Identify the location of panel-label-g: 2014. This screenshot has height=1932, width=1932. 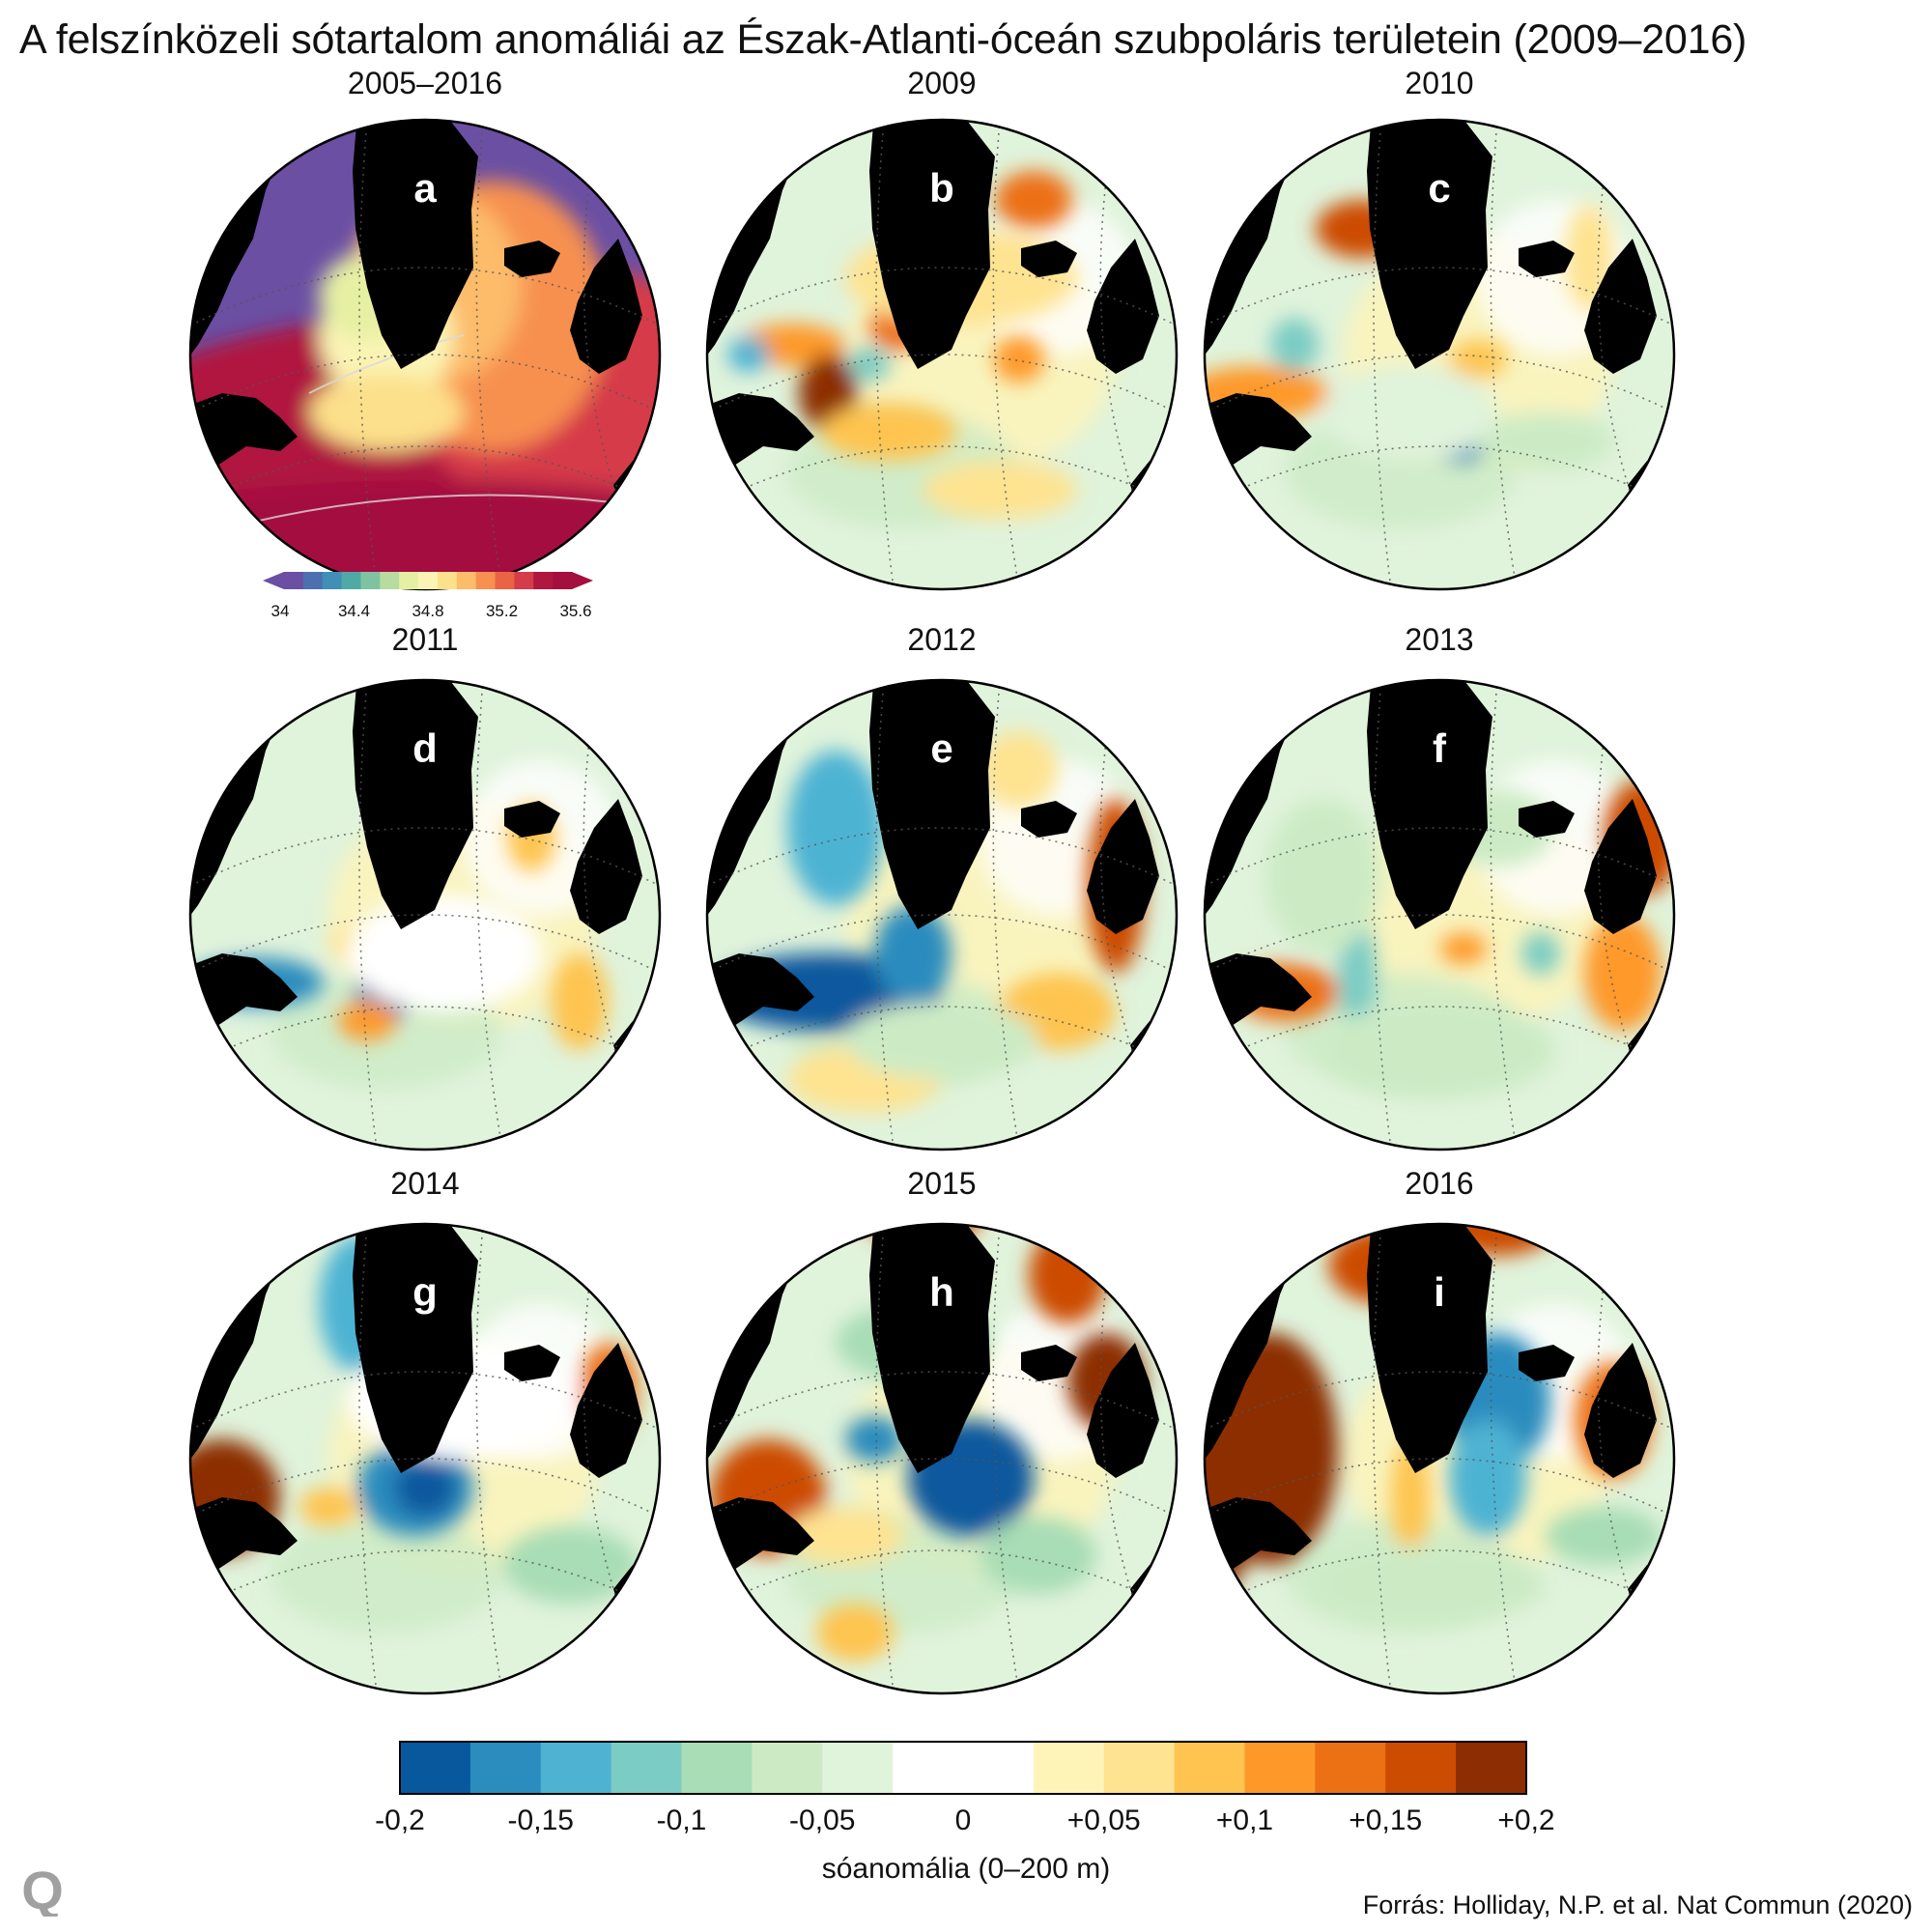
(425, 1183).